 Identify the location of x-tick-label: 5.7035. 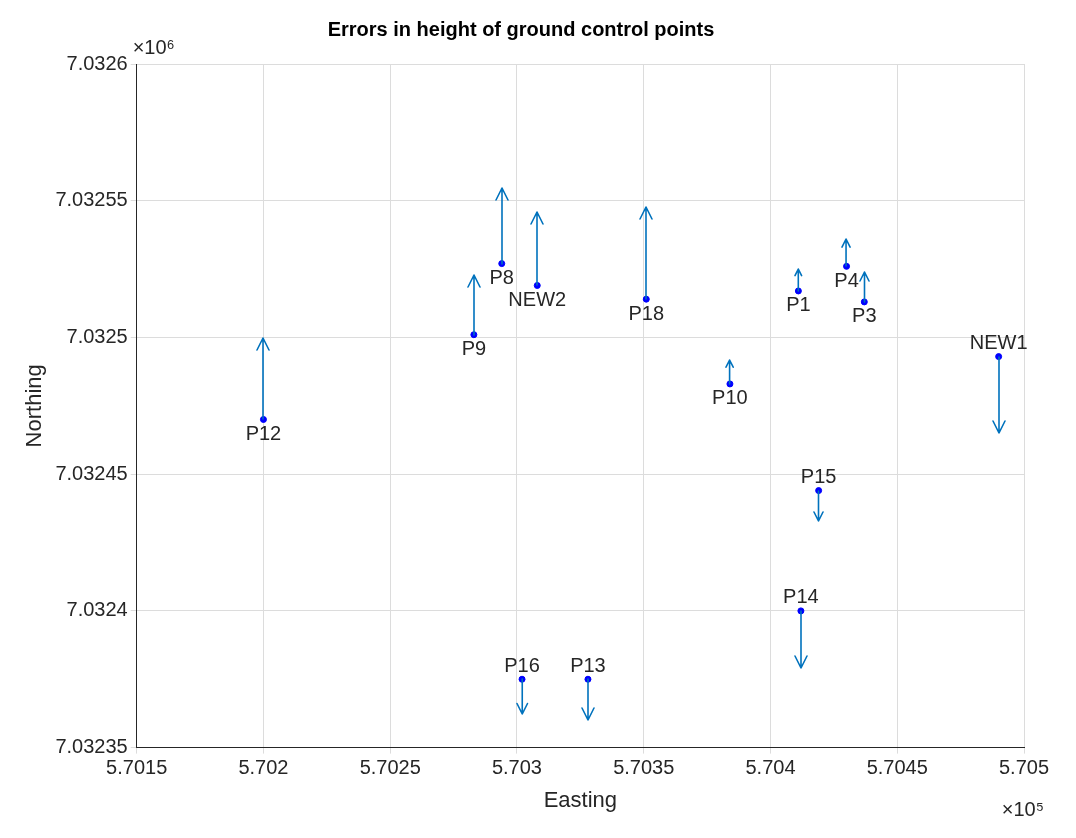
(644, 767).